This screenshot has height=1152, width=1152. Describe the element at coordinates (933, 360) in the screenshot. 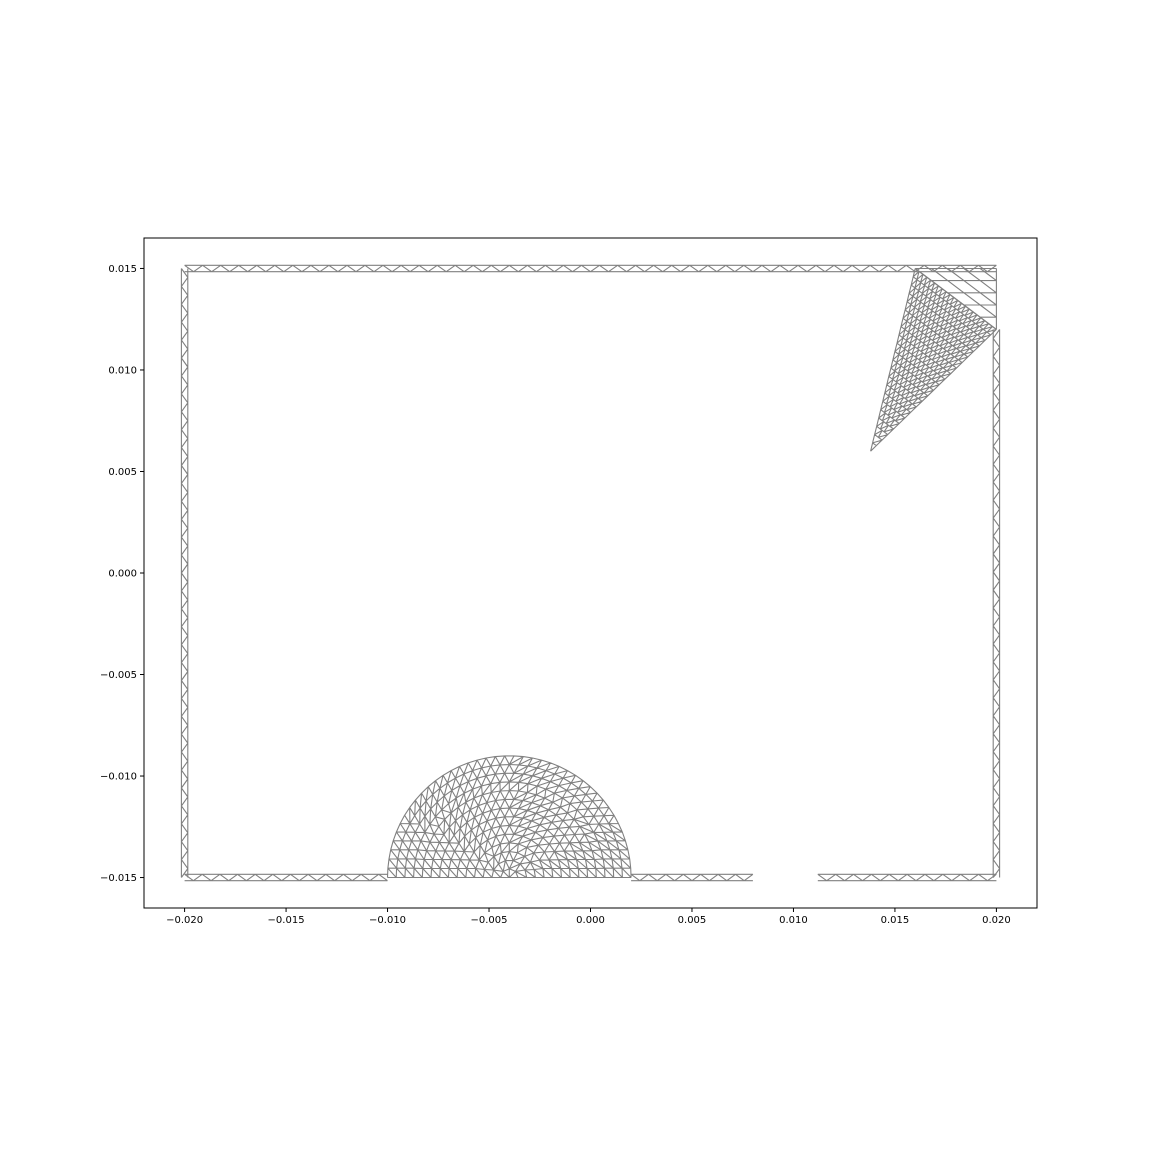

I see `wedge-mesh` at that location.